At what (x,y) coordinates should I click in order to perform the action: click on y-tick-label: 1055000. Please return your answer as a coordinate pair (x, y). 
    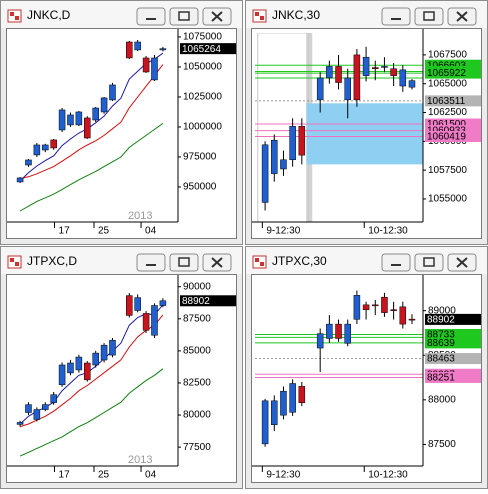
    Looking at the image, I should click on (447, 199).